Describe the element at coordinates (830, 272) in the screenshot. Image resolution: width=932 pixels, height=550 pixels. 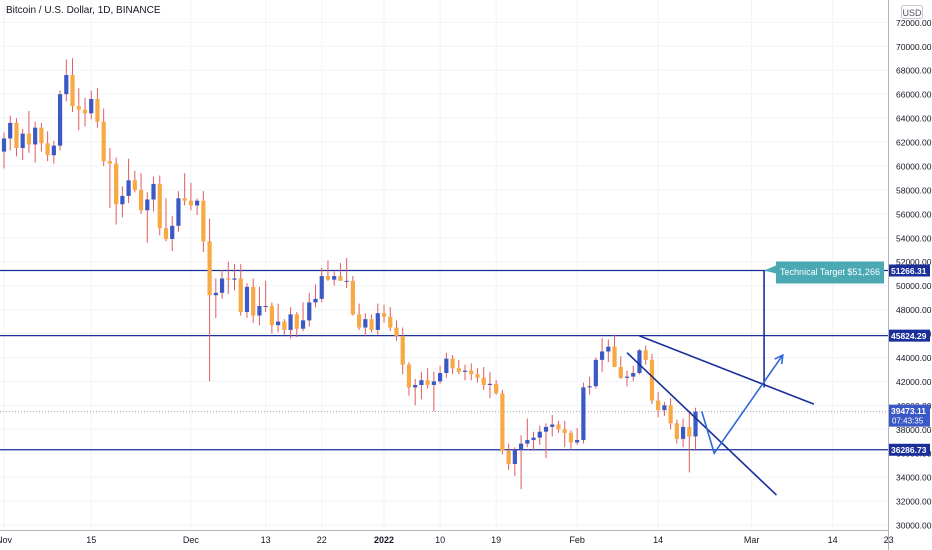
I see `target-callout-text: Technical Target $51,266` at that location.